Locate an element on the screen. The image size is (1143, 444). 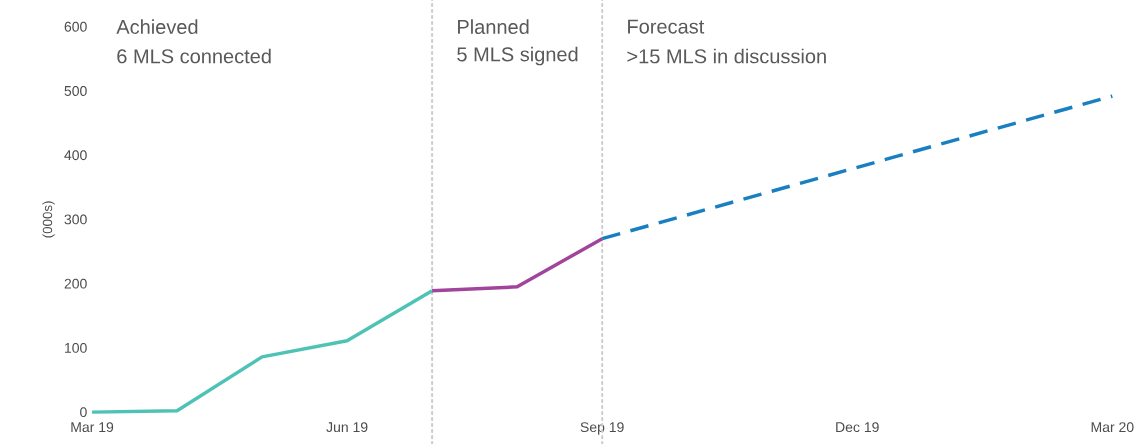
y-tick-label: 500 is located at coordinates (75, 90).